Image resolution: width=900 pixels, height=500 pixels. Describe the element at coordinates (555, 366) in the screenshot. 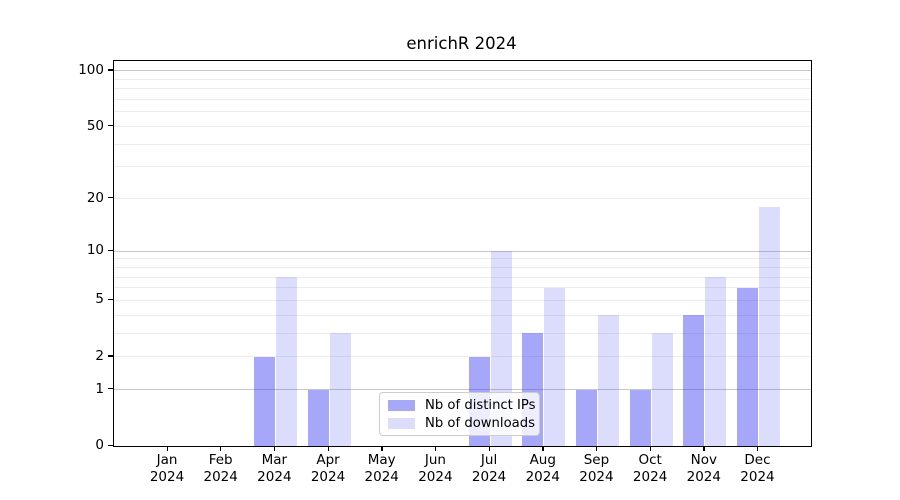

I see `bar-downloads-aug` at that location.